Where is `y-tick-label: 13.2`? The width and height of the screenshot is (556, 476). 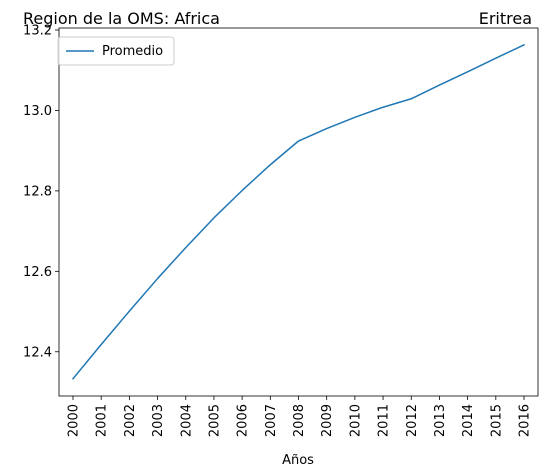
y-tick-label: 13.2 is located at coordinates (37, 31).